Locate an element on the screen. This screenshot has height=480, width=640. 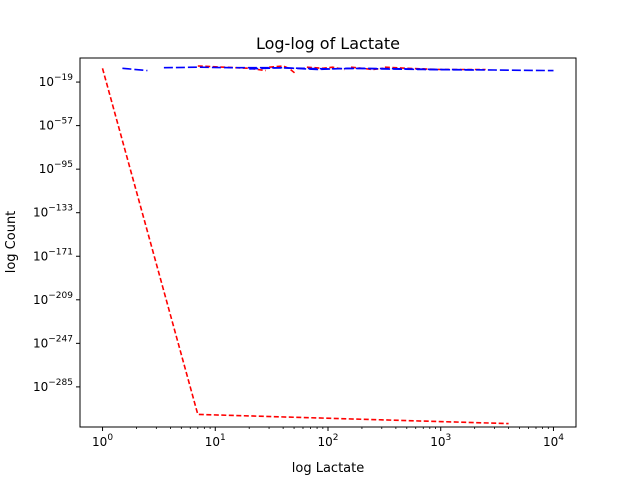
y-tick-exp: −57 is located at coordinates (63, 122).